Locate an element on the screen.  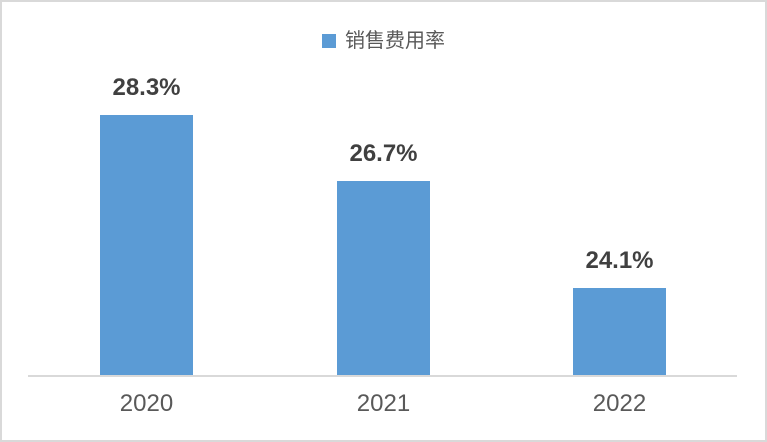
x-axis-tick-2021: 2021 is located at coordinates (383, 403).